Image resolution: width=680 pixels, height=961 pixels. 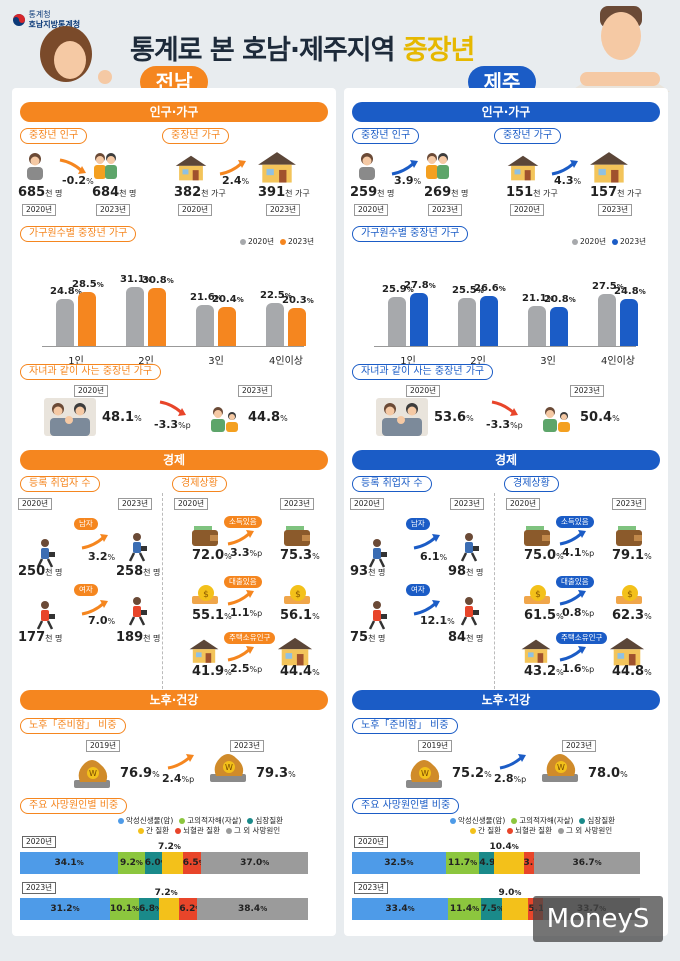 I want to click on female-2023: 84천 명, so click(x=466, y=637).